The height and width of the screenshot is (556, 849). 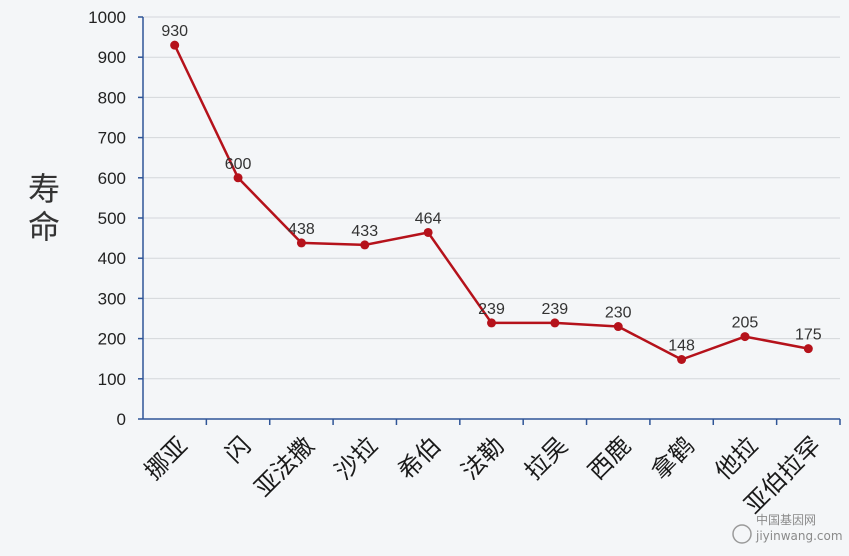 What do you see at coordinates (546, 458) in the screenshot?
I see `category-label: 拉吴` at bounding box center [546, 458].